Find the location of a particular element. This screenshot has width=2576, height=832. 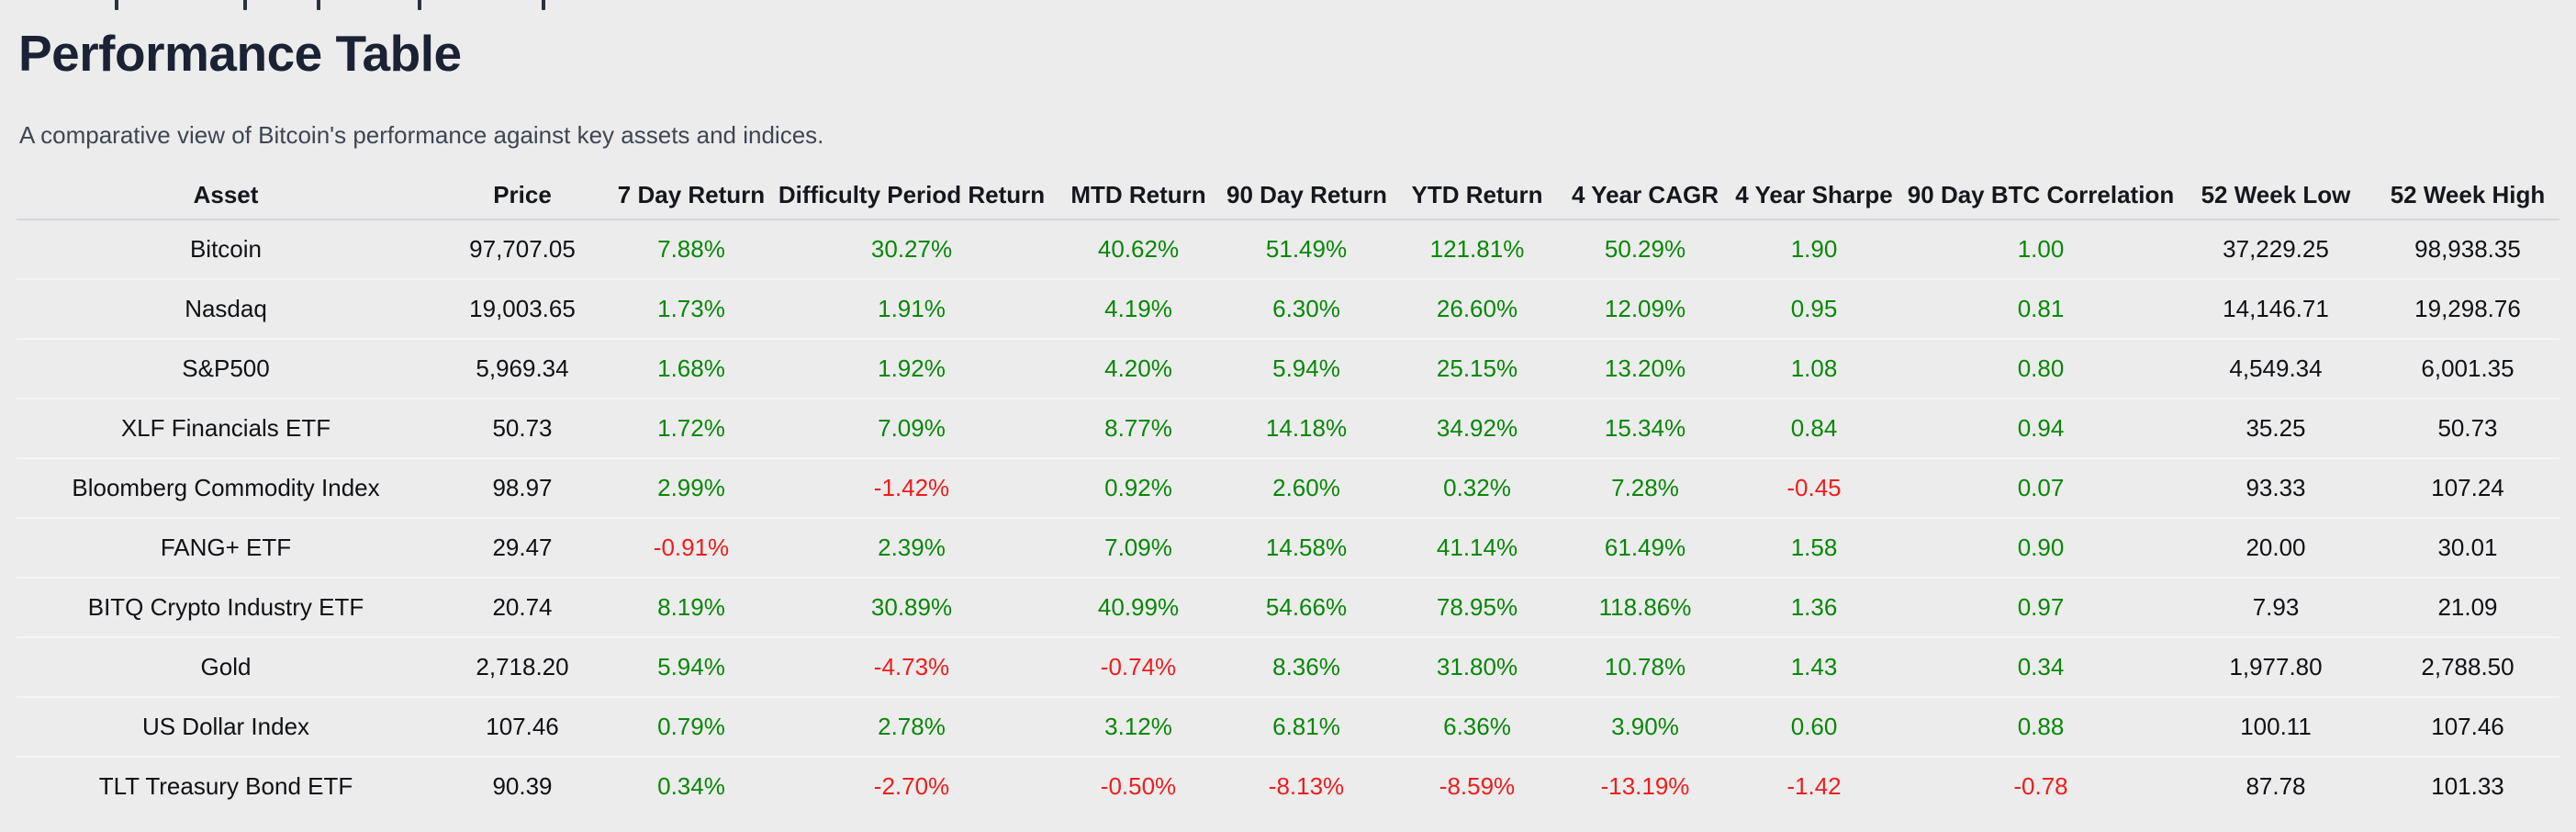

table-cell: -0.50% is located at coordinates (1138, 786).